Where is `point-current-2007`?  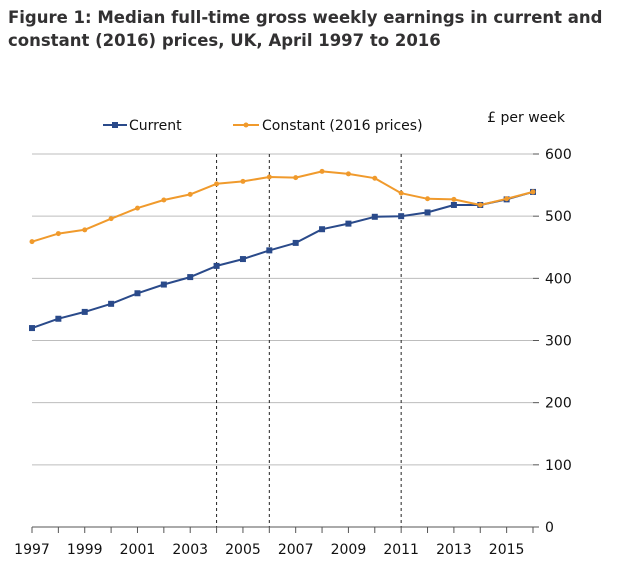 point-current-2007 is located at coordinates (295, 242).